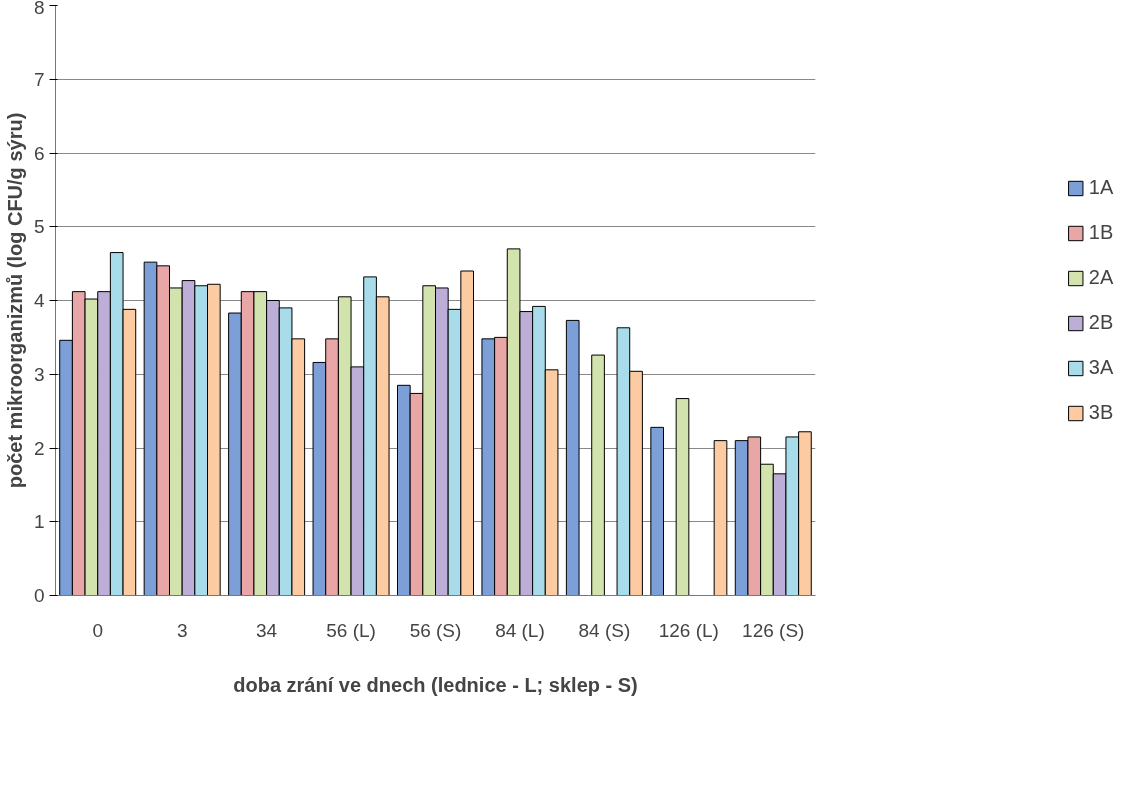  Describe the element at coordinates (39, 522) in the screenshot. I see `y-tick-label: 1` at that location.